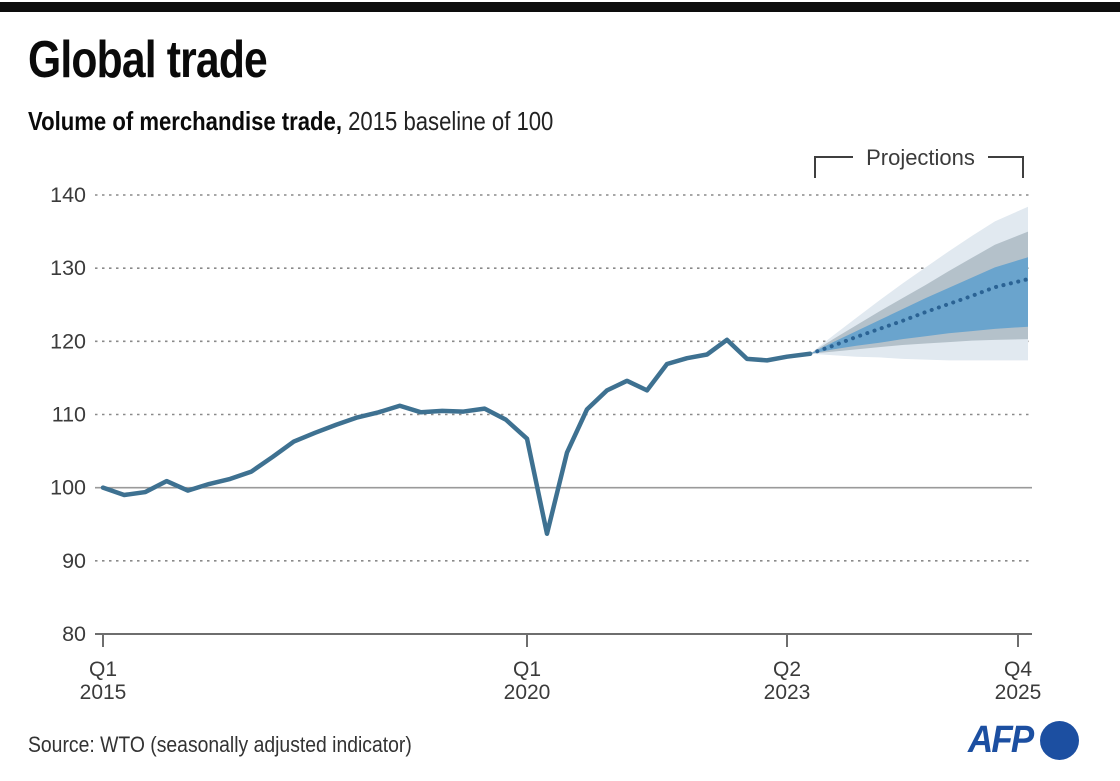 This screenshot has width=1120, height=781. I want to click on x-axis-label: Q4 2025, so click(1018, 681).